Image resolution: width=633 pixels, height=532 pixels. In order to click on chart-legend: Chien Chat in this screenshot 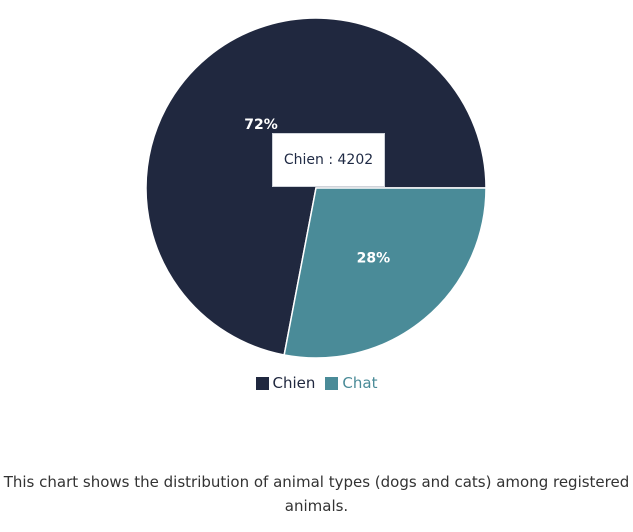, I will do `click(316, 383)`.